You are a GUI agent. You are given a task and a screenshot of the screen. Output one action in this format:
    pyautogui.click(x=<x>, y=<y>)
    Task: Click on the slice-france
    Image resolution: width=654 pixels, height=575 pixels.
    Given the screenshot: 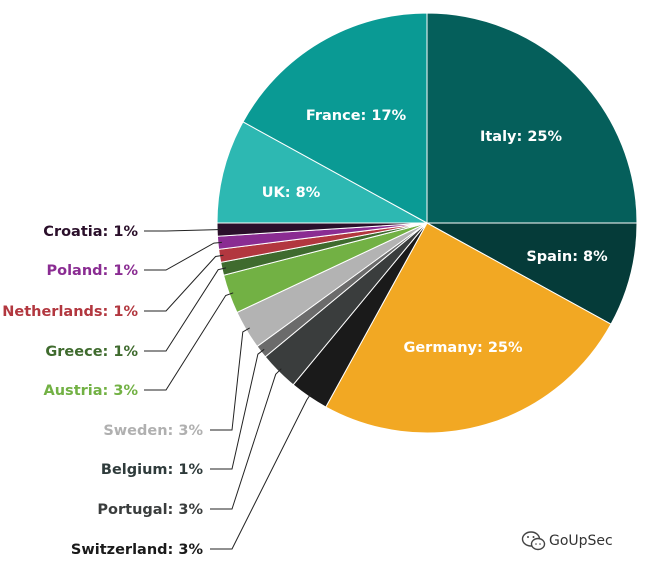 What is the action you would take?
    pyautogui.click(x=335, y=118)
    